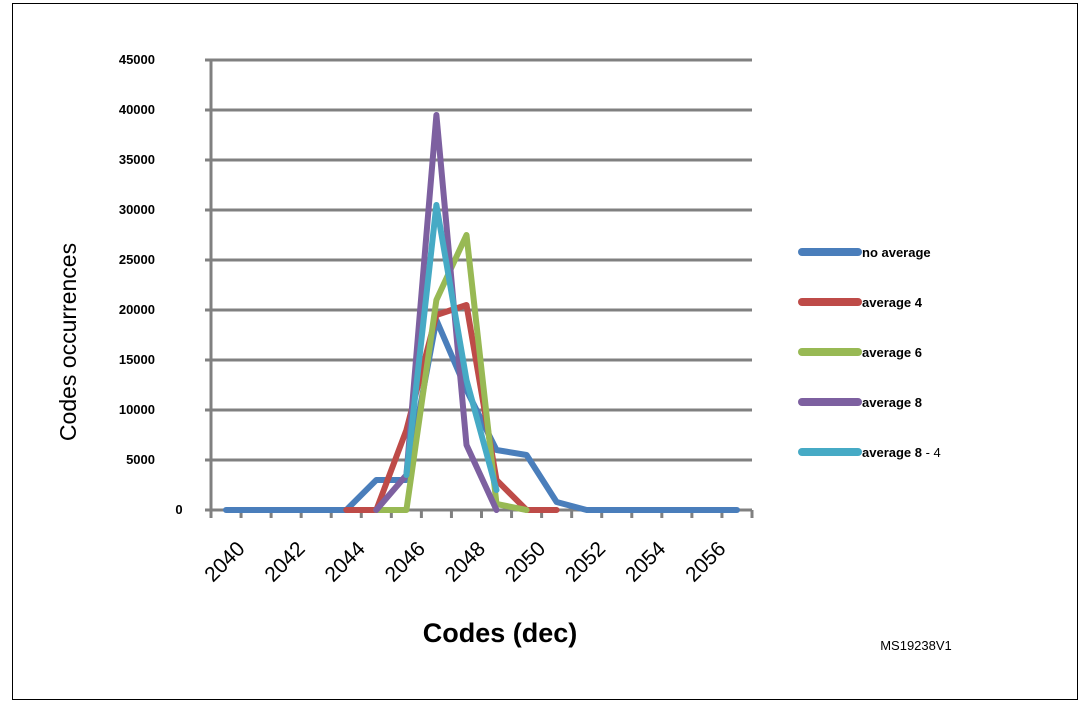 The width and height of the screenshot is (1082, 704). What do you see at coordinates (137, 59) in the screenshot?
I see `y-tick-label: 45000` at bounding box center [137, 59].